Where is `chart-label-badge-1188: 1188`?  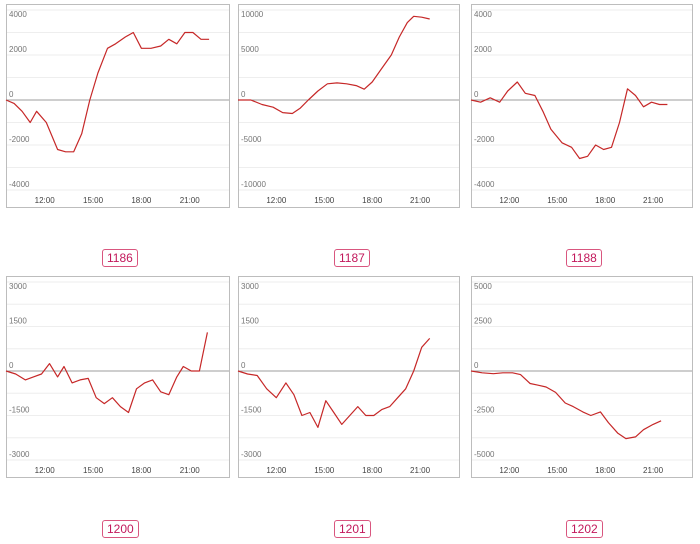
chart-label-badge-1188: 1188 is located at coordinates (584, 258).